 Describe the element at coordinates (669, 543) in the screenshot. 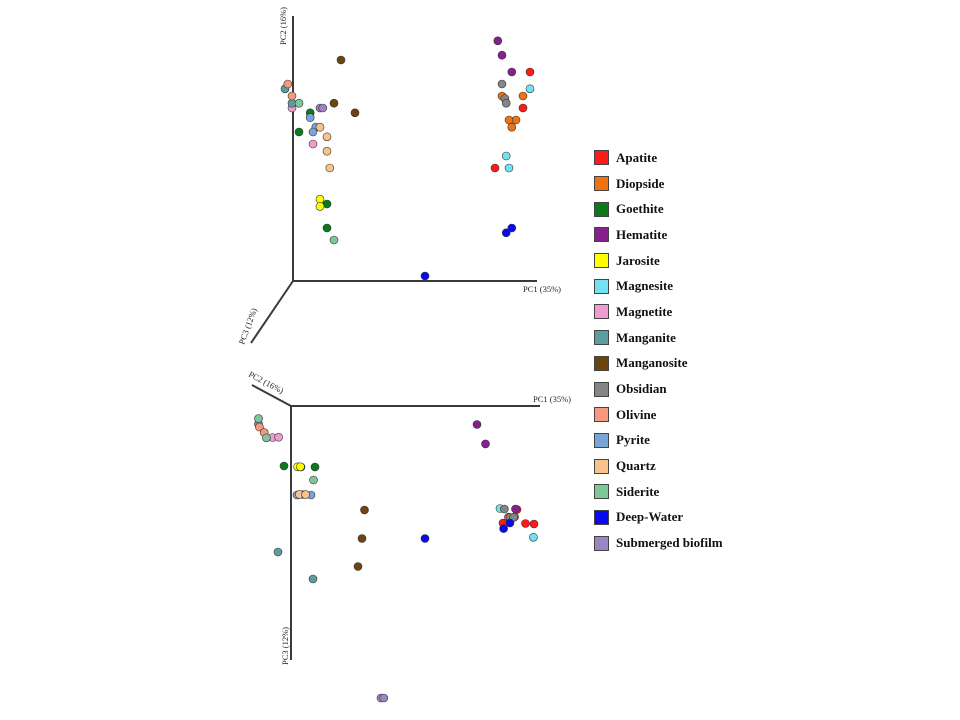

I see `legend-label: Submerged biofilm` at that location.